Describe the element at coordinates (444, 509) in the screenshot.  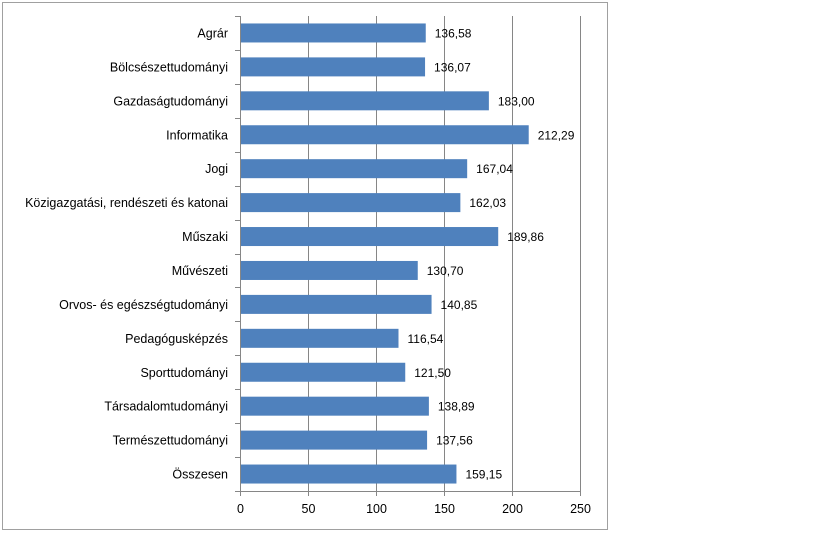
I see `x-tick-label: 150` at that location.